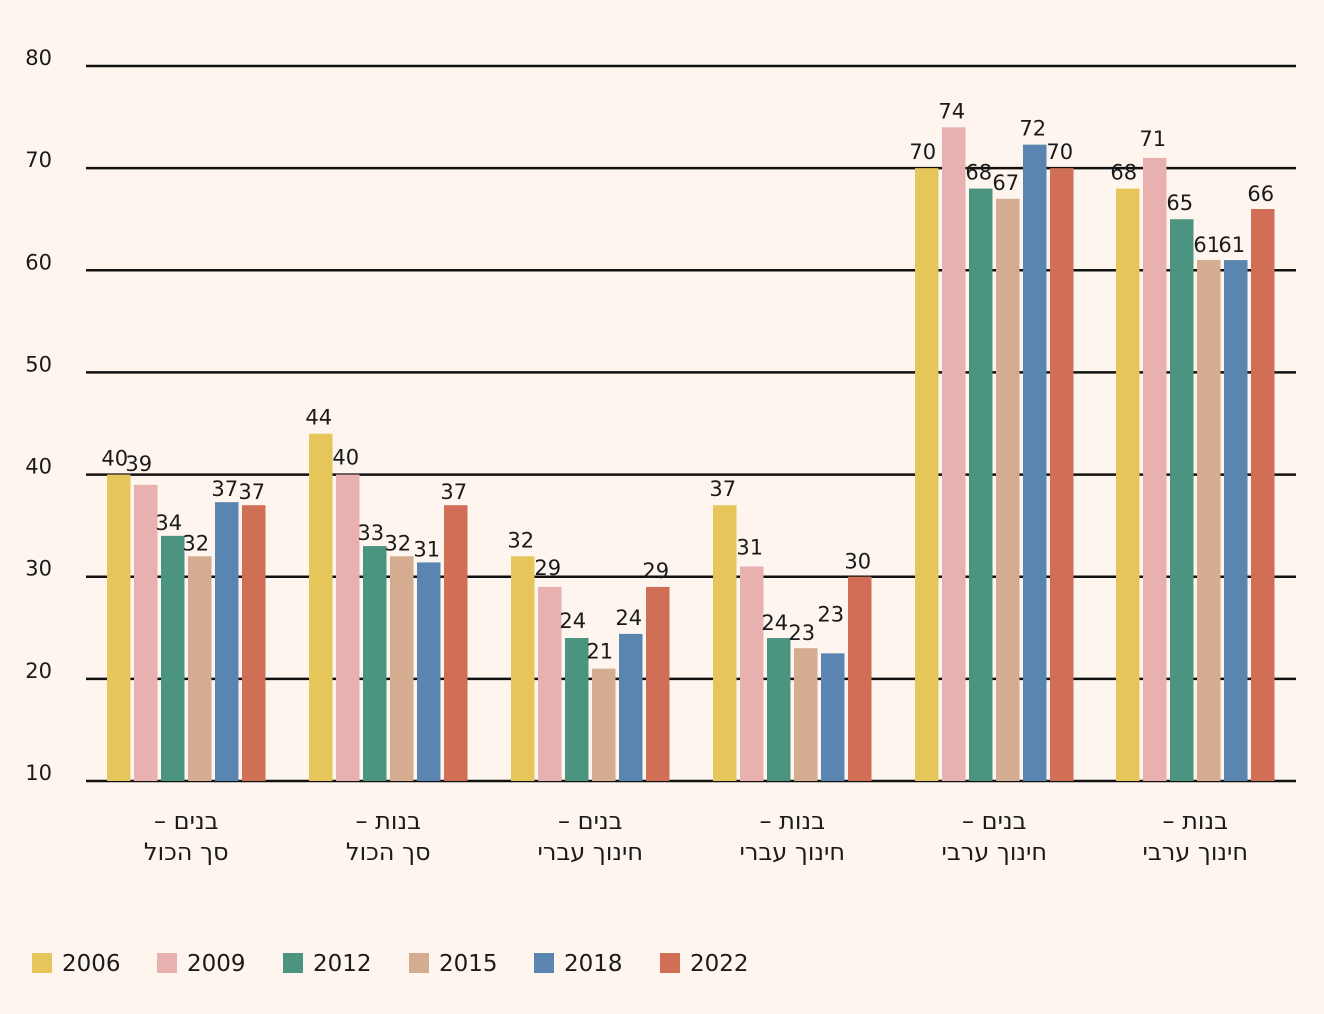 The image size is (1324, 1014). What do you see at coordinates (951, 111) in the screenshot?
I see `data-label: 74` at bounding box center [951, 111].